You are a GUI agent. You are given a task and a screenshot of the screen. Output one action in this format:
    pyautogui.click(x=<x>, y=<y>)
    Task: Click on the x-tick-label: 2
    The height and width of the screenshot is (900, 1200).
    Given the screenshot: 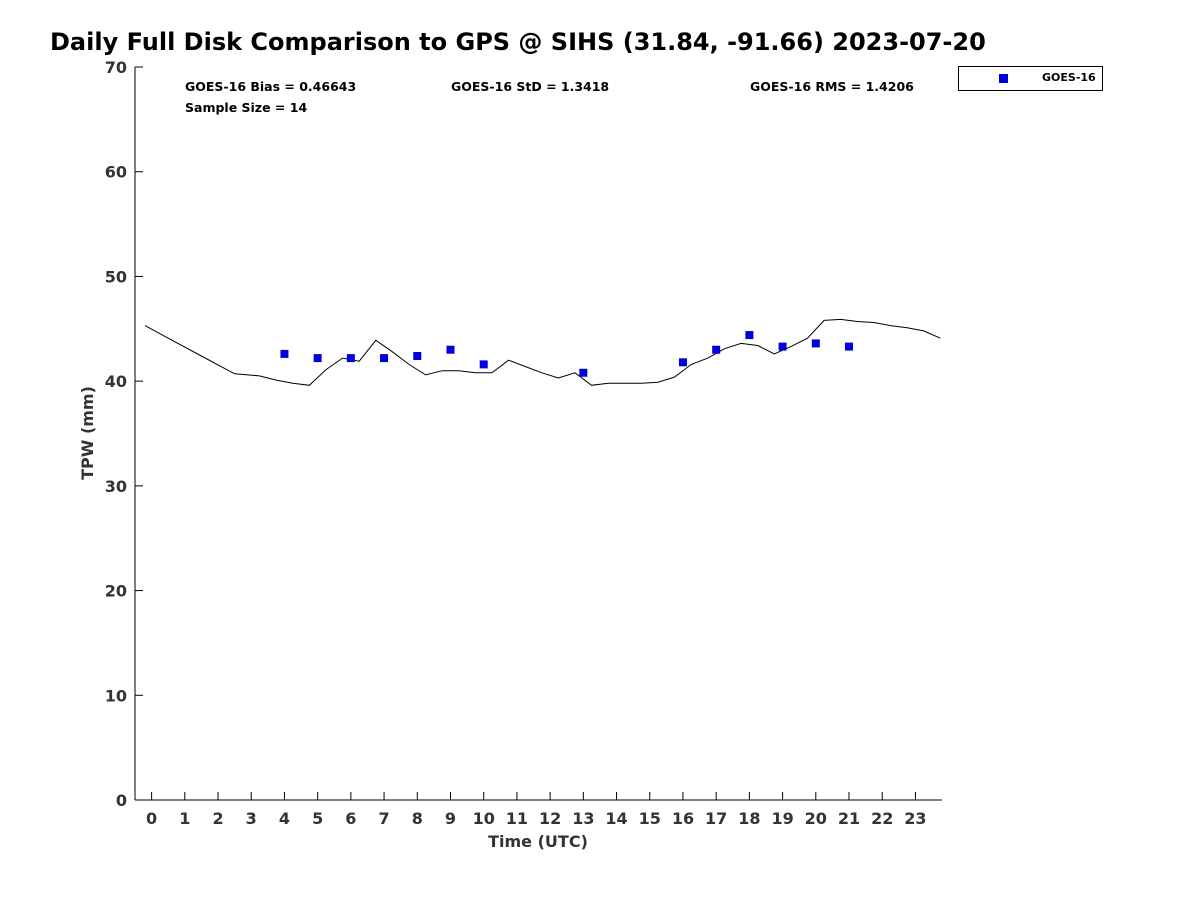 What is the action you would take?
    pyautogui.click(x=217, y=818)
    